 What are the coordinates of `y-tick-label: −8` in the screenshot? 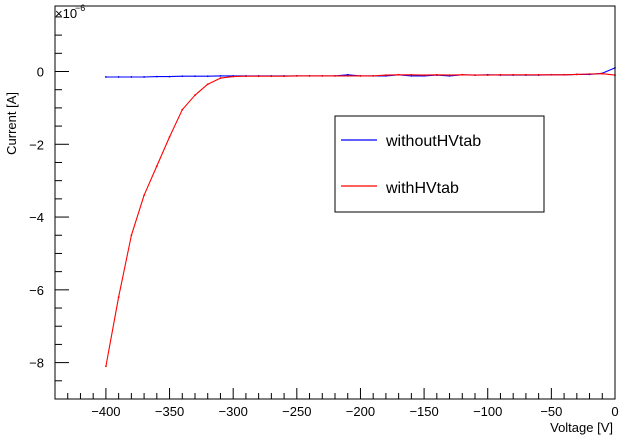 It's located at (36, 363).